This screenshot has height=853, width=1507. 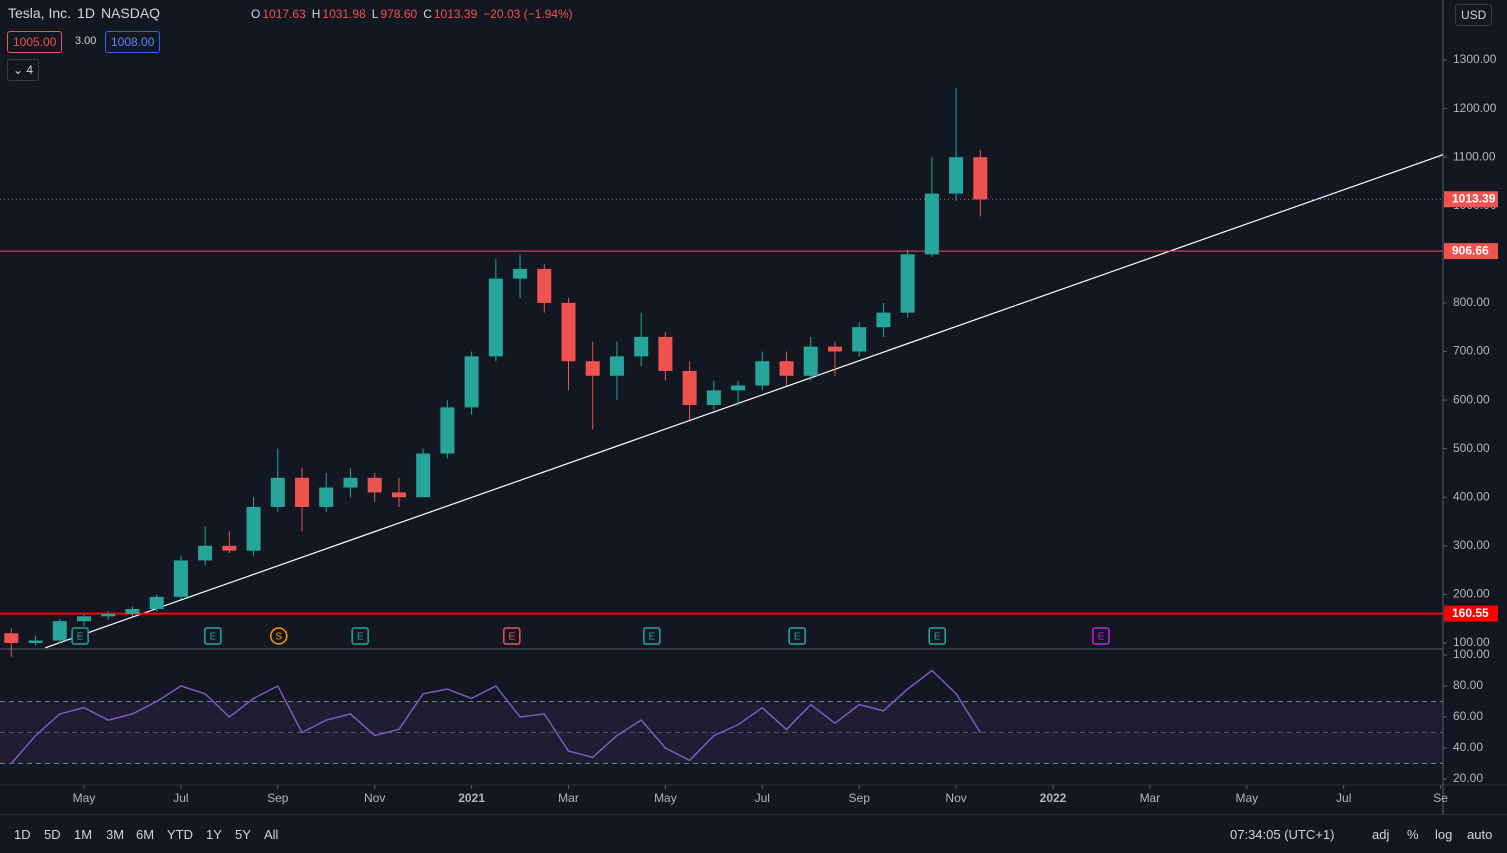 What do you see at coordinates (1471, 654) in the screenshot?
I see `rsi-tick-label: 100.00` at bounding box center [1471, 654].